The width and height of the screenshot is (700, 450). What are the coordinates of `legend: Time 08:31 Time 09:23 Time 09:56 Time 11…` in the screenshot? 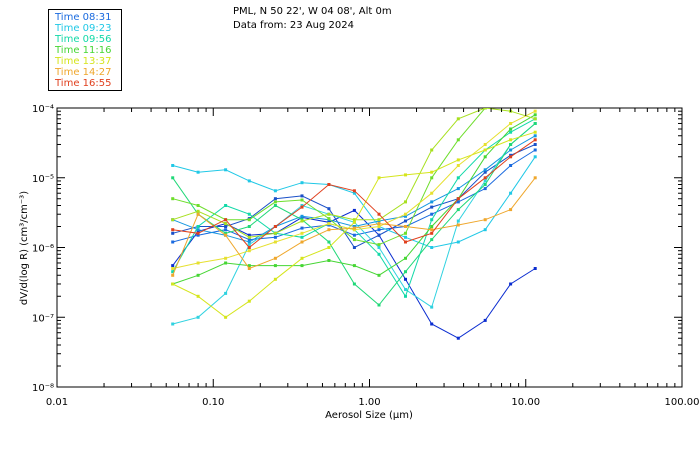 It's located at (85, 50).